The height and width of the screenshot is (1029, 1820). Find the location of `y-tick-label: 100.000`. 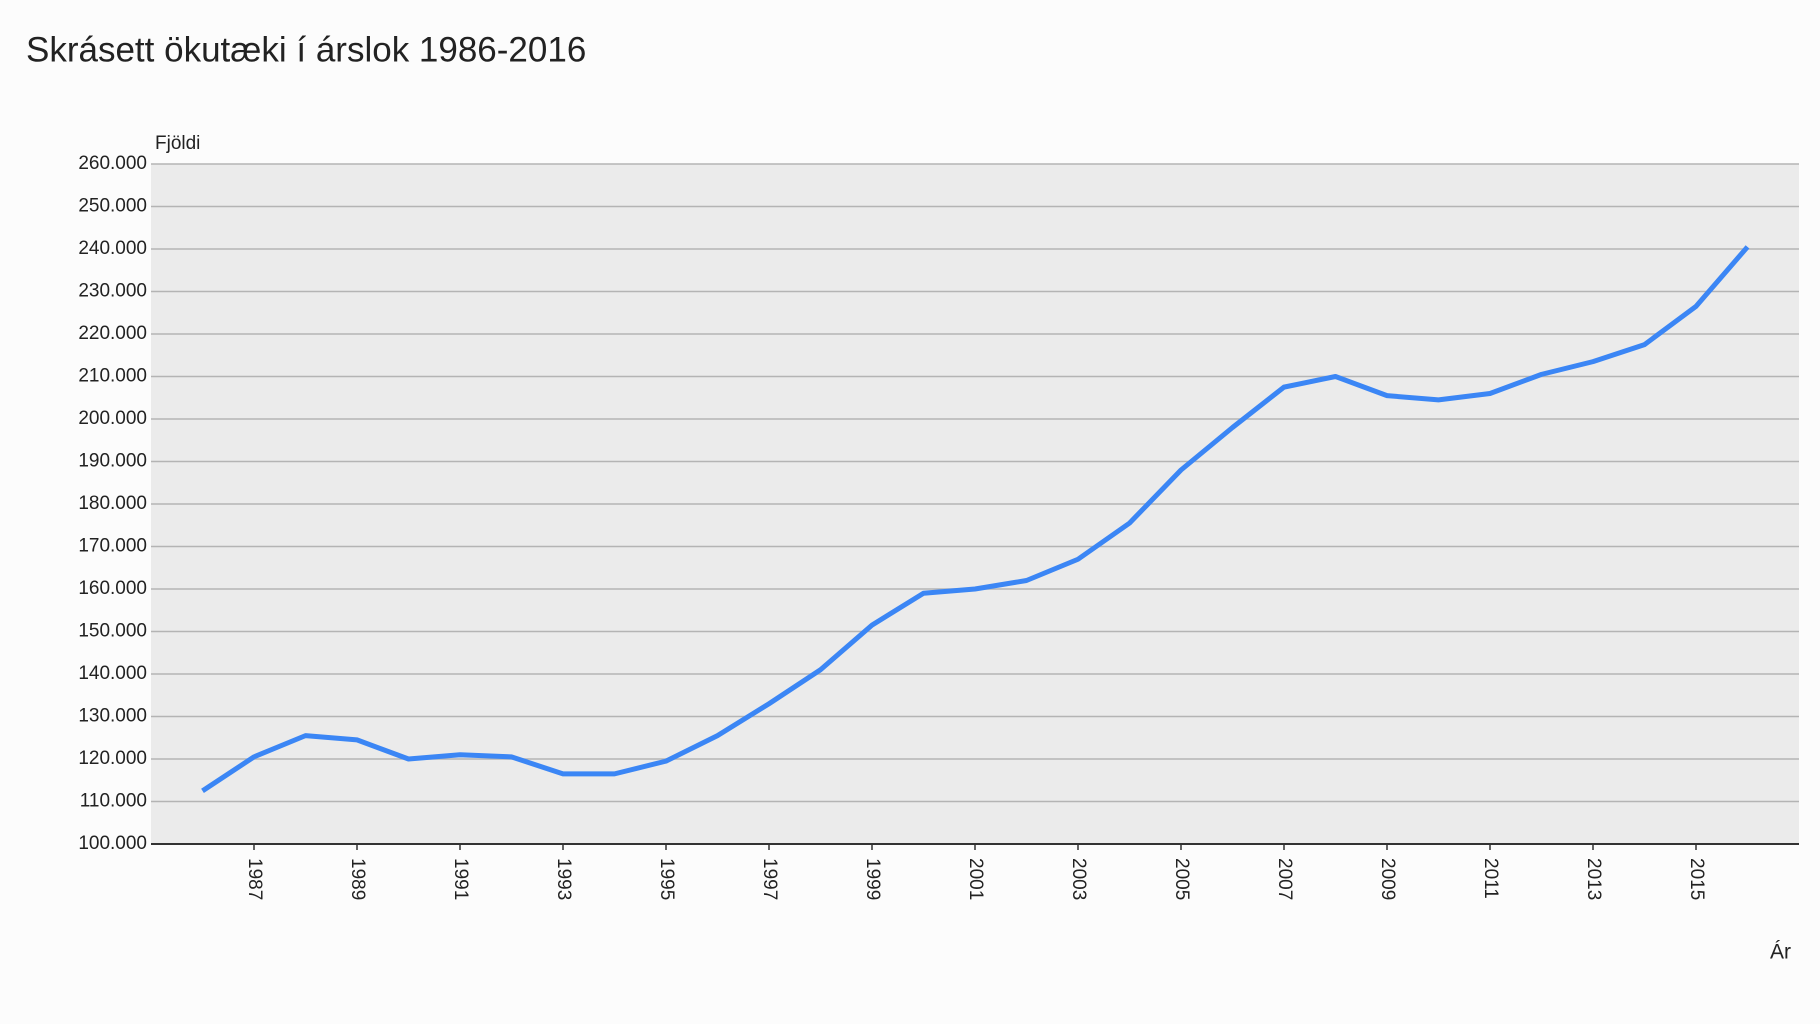

y-tick-label: 100.000 is located at coordinates (112, 843).